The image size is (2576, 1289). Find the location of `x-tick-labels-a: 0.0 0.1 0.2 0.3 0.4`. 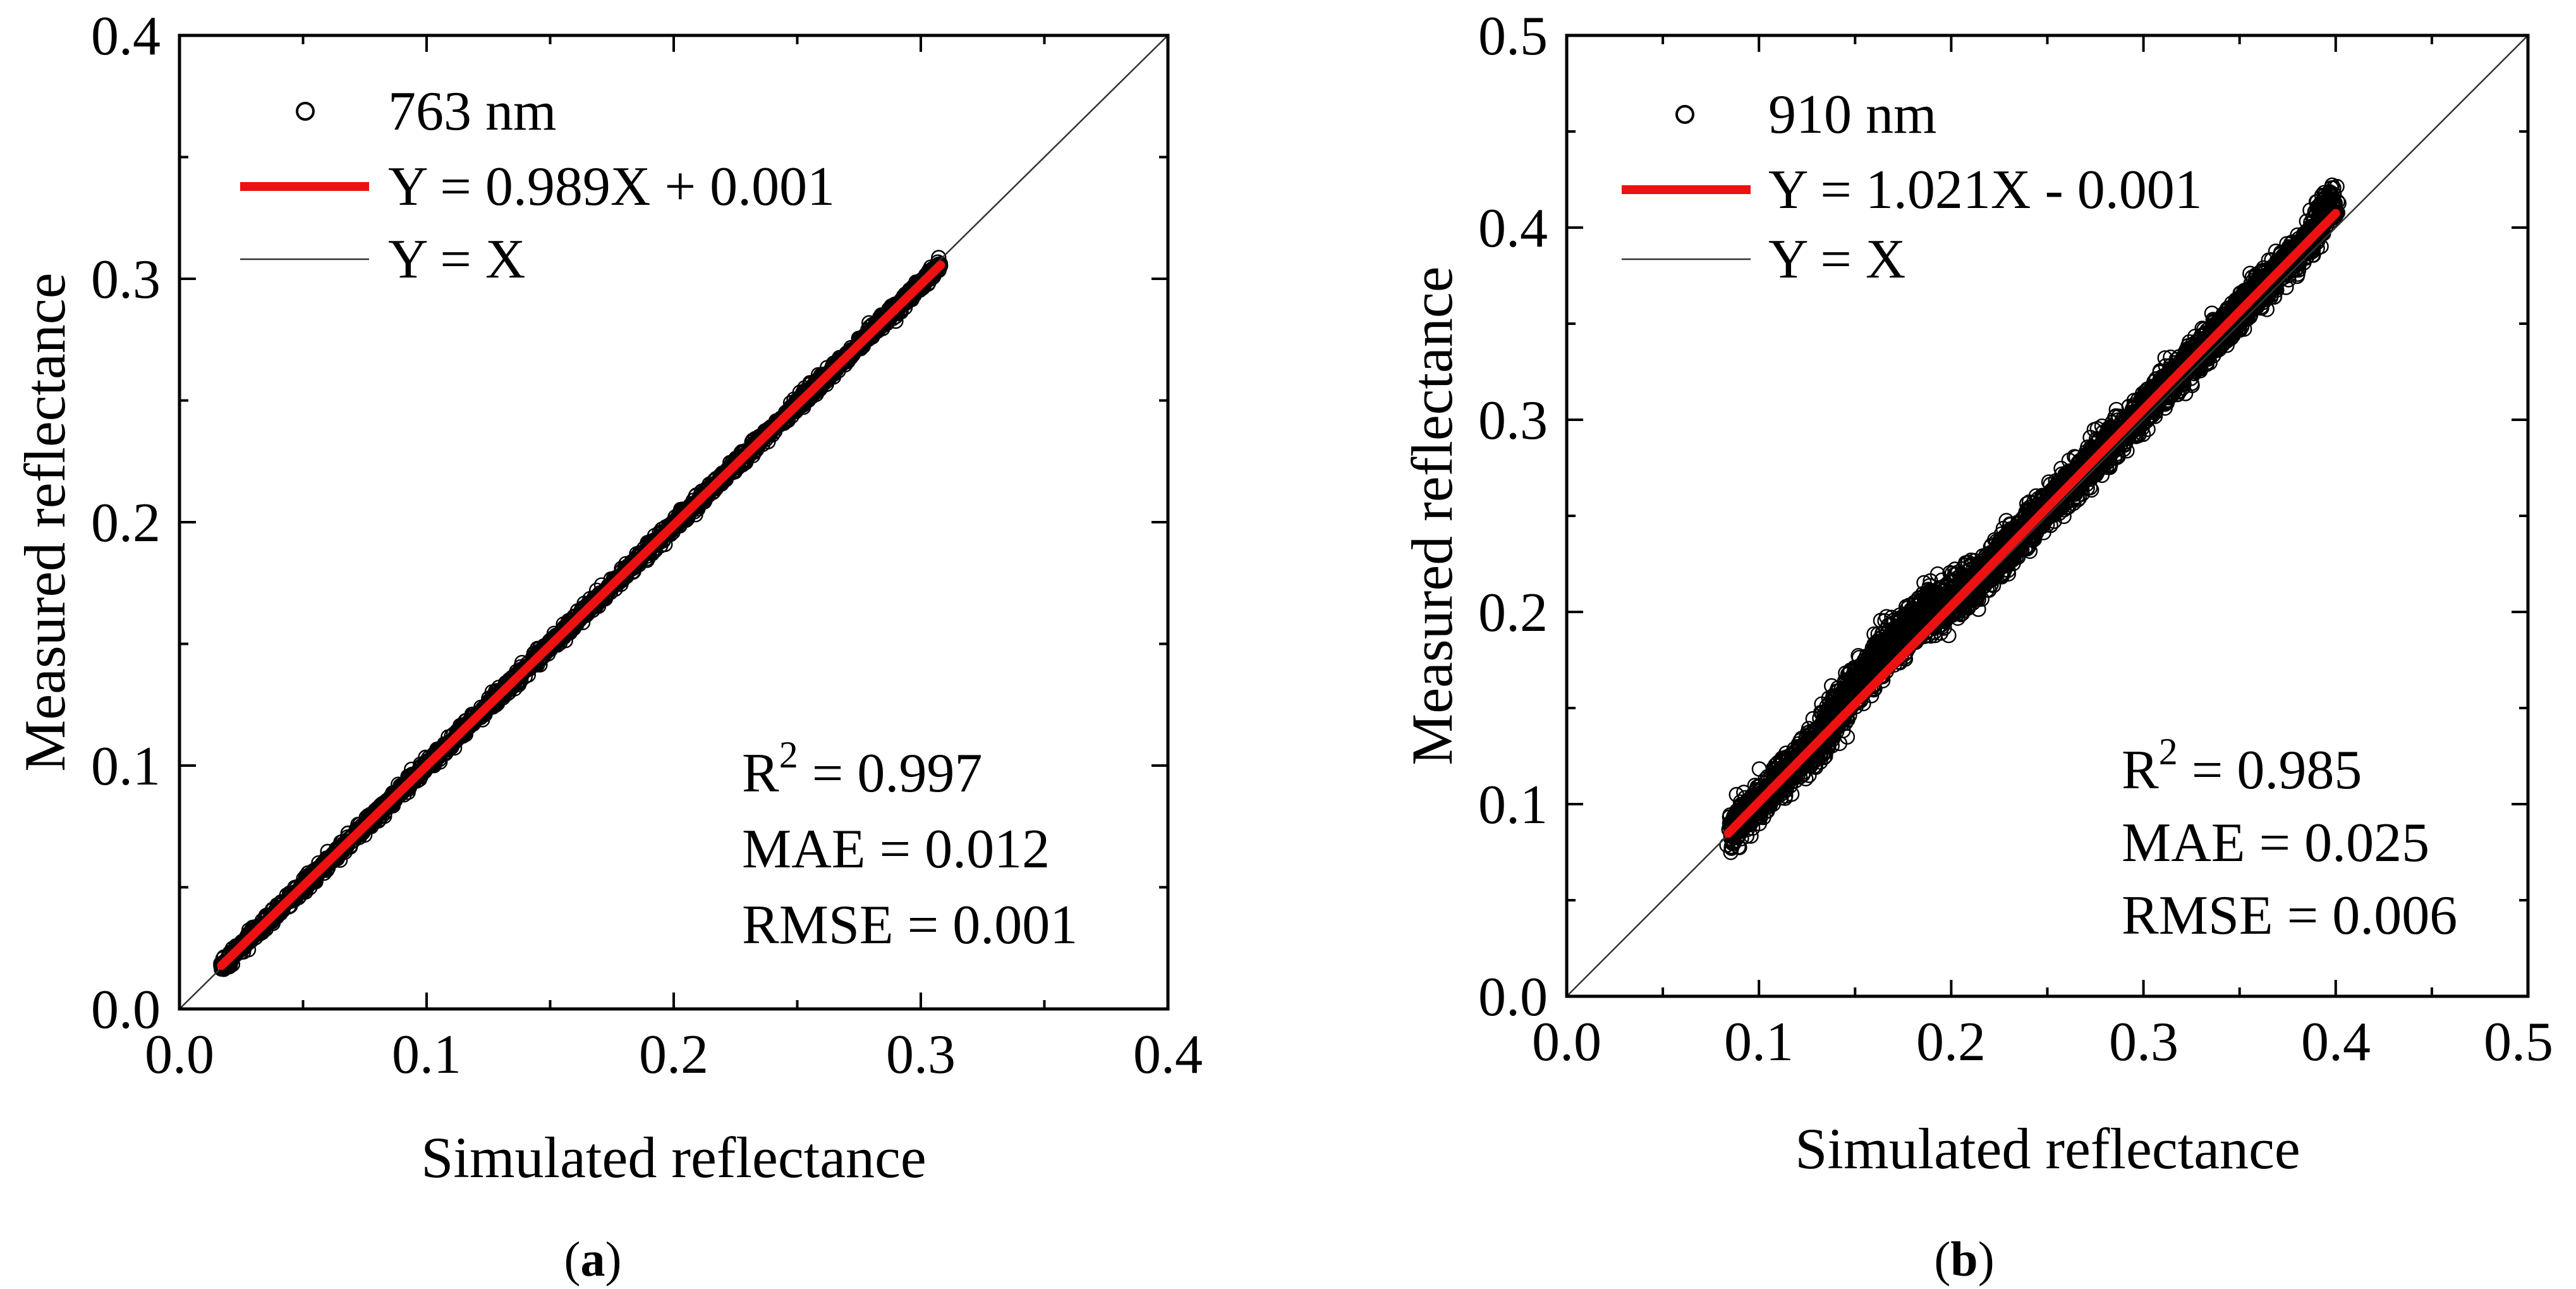

x-tick-labels-a: 0.0 0.1 0.2 0.3 0.4 is located at coordinates (674, 1054).